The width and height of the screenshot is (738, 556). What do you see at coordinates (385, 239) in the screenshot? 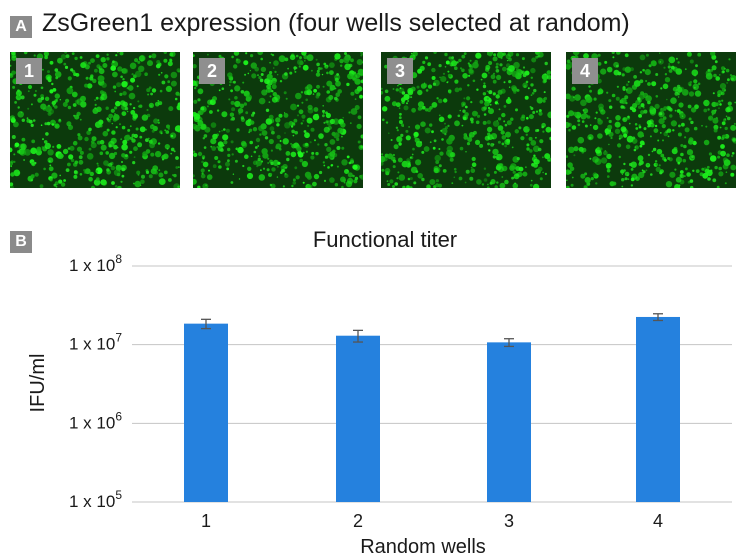
I see `chart-title: Functional titer` at bounding box center [385, 239].